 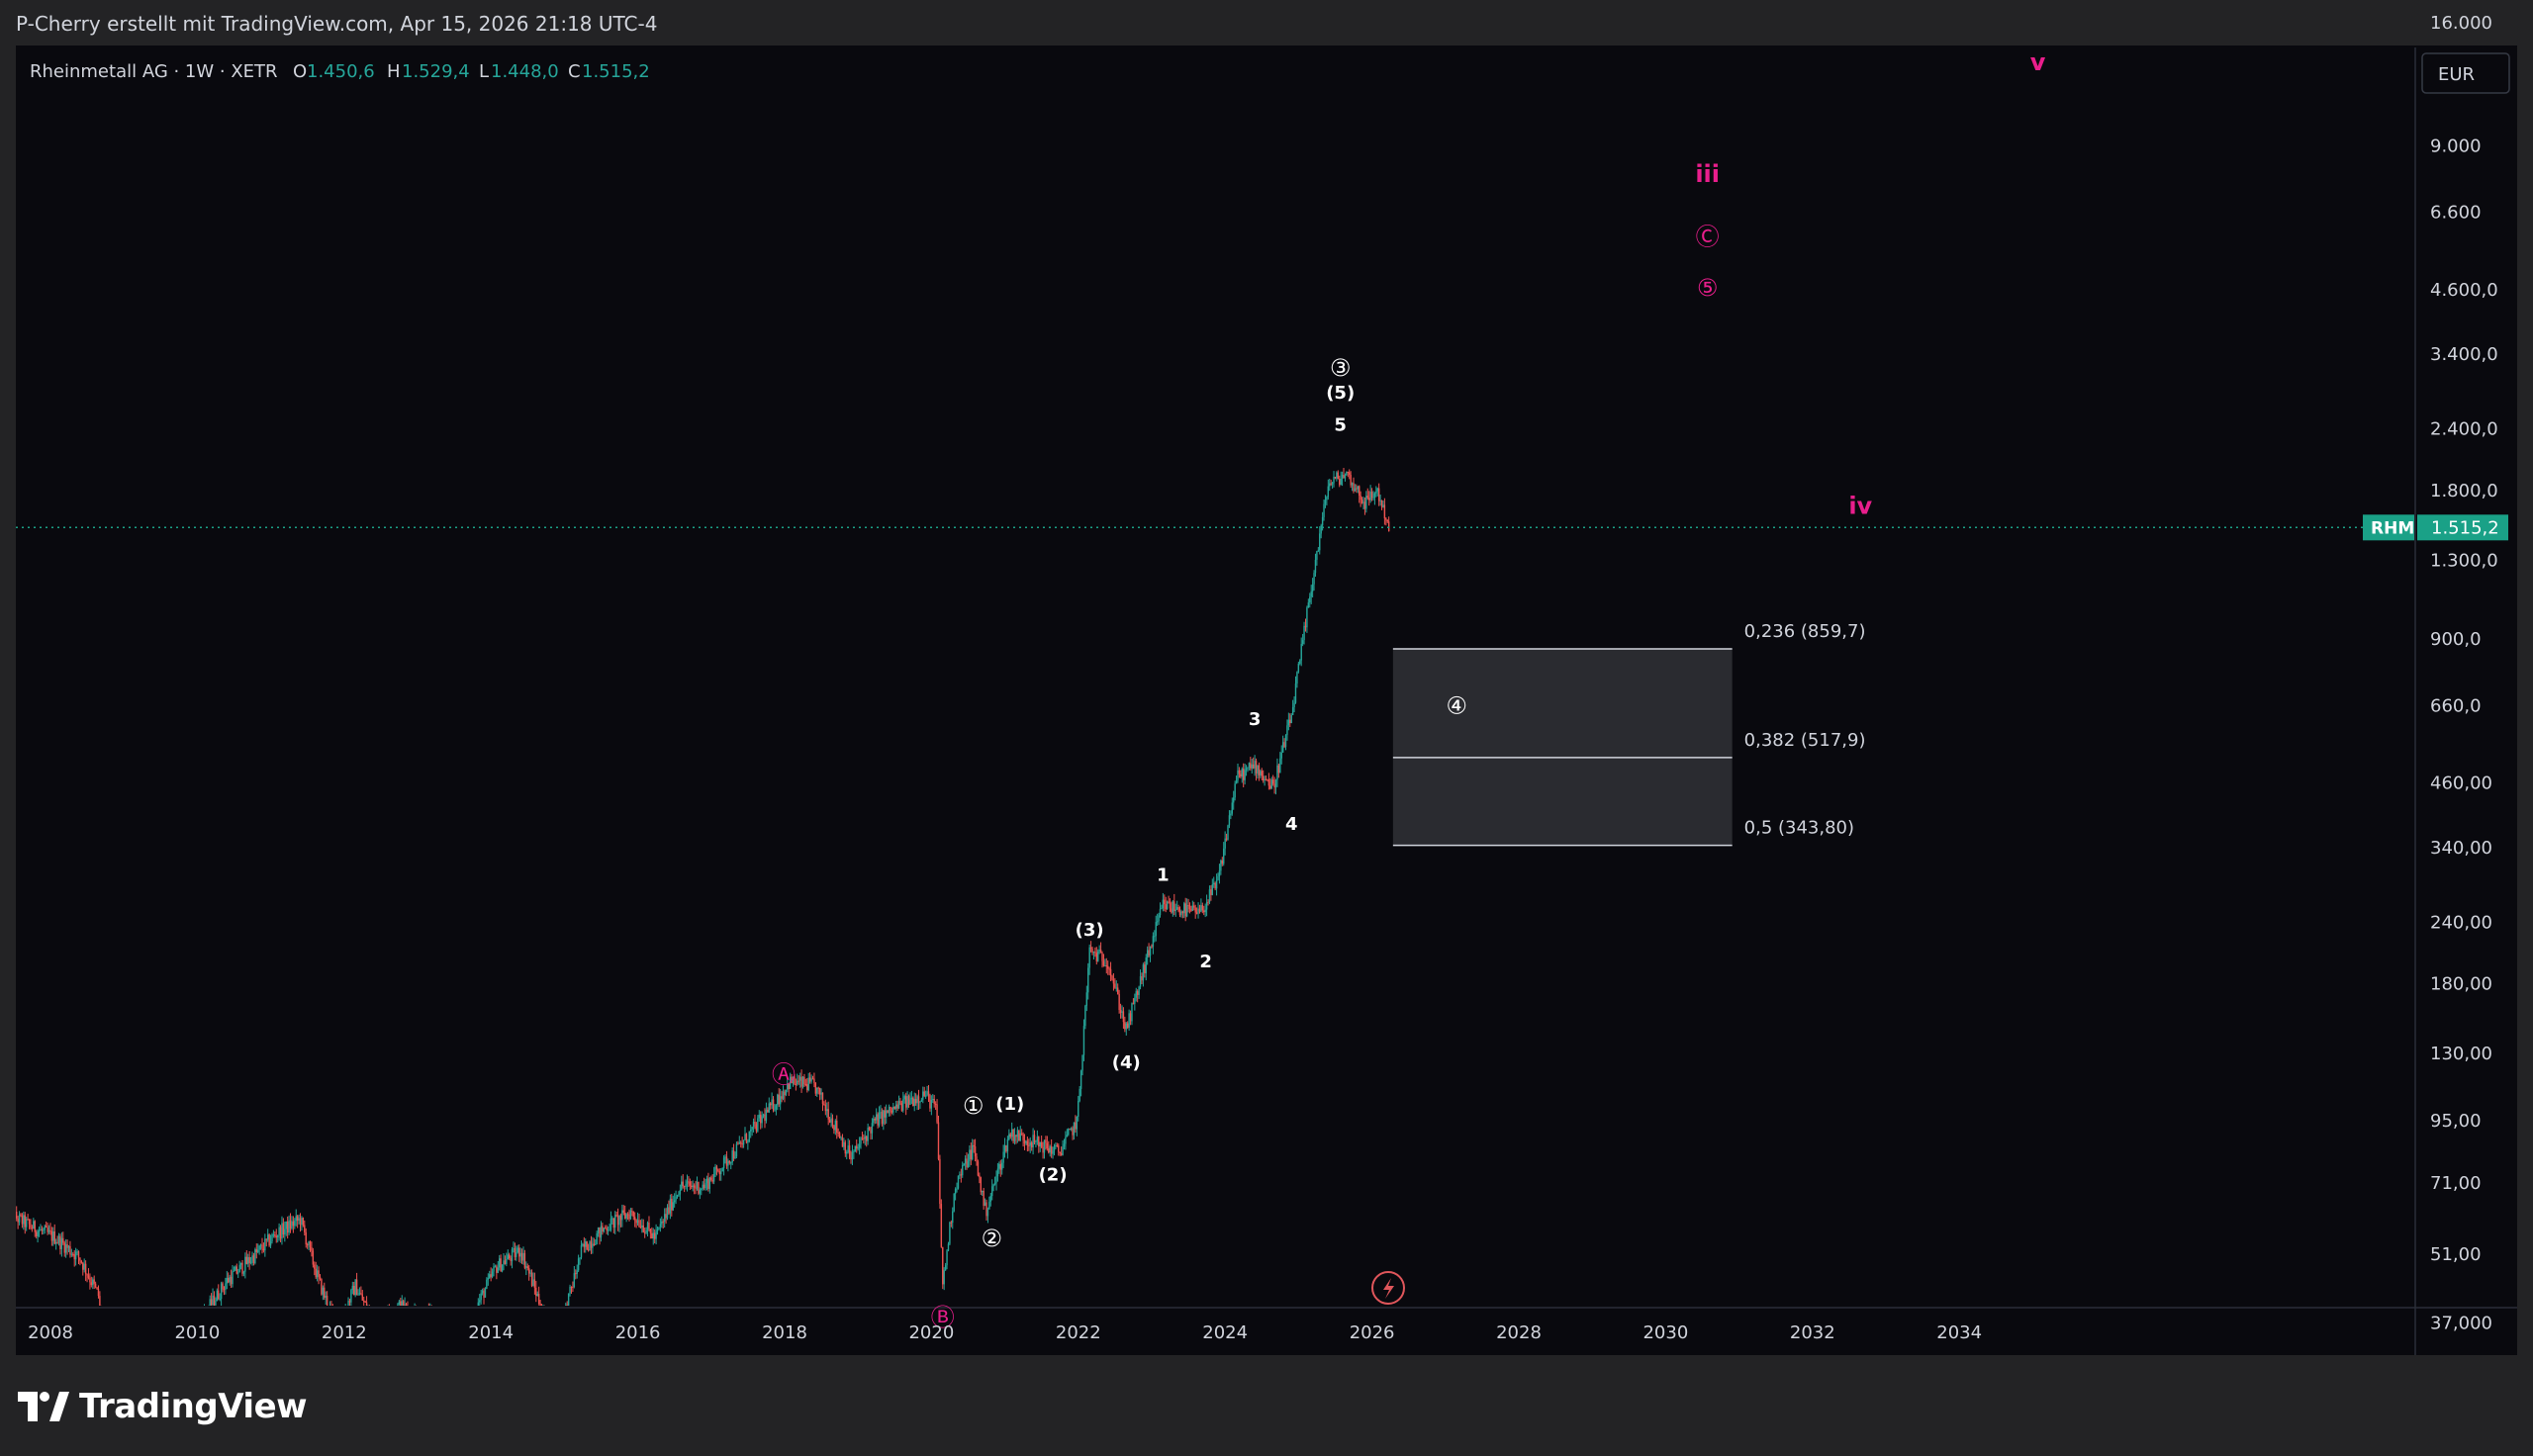 I want to click on wave-label: 4, so click(x=1292, y=824).